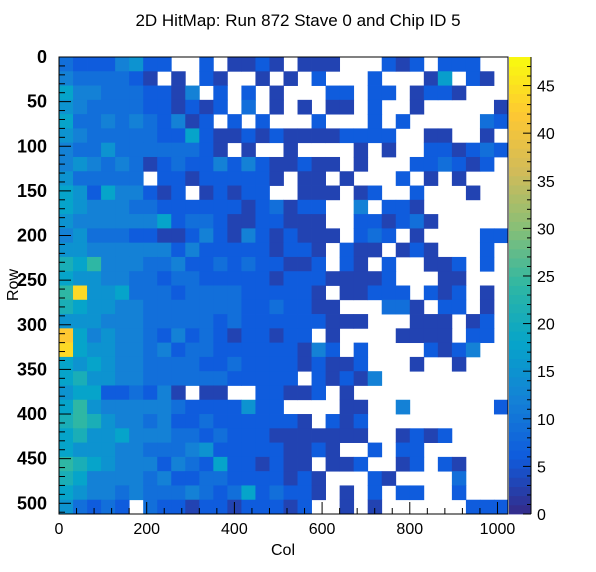  I want to click on chart-title: 2D HitMap: Run 872 Stave 0 and Chip ID 5, so click(297, 20).